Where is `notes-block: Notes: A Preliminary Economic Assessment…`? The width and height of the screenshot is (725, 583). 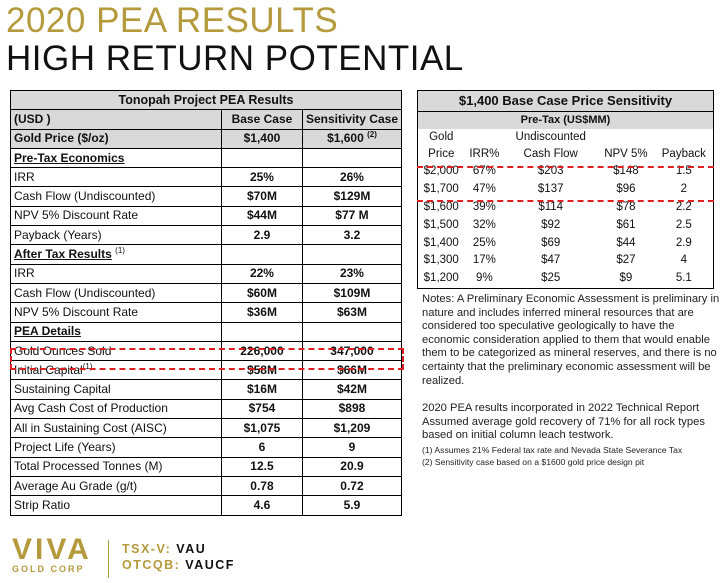
notes-block: Notes: A Preliminary Economic Assessment… is located at coordinates (572, 380).